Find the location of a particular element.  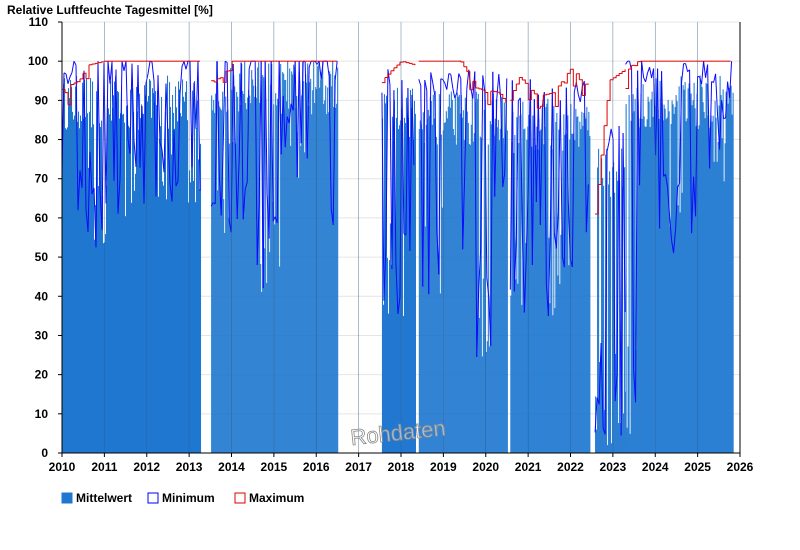

x-tick-label: 2026 is located at coordinates (740, 467).